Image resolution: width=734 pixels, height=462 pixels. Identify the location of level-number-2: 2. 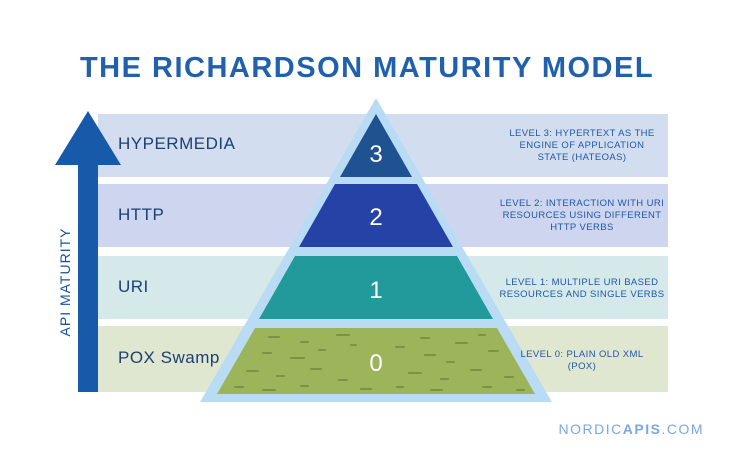
(376, 217).